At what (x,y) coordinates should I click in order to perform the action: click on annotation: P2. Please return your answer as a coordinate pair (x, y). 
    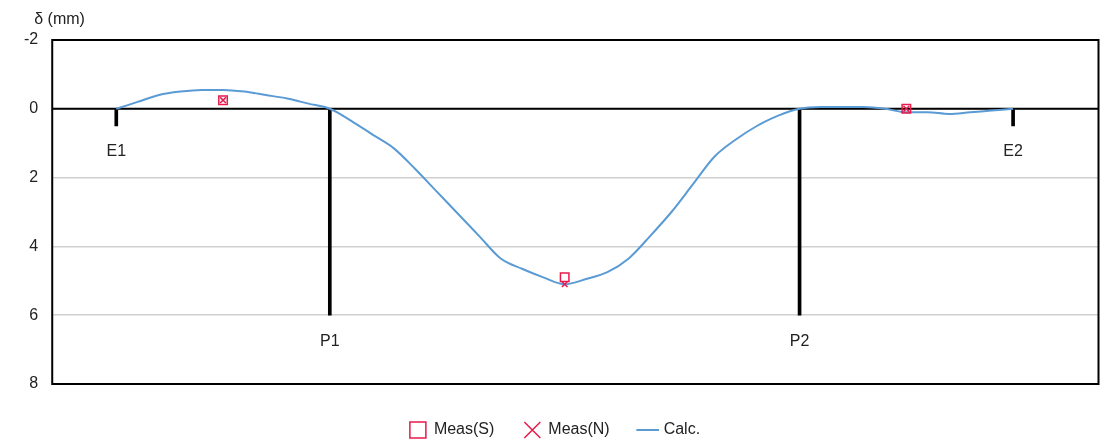
    Looking at the image, I should click on (799, 340).